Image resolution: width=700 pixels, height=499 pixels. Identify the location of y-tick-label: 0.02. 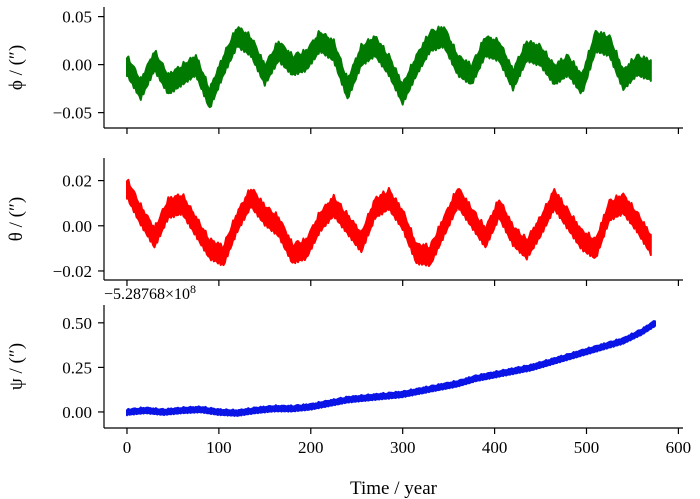
(77, 181).